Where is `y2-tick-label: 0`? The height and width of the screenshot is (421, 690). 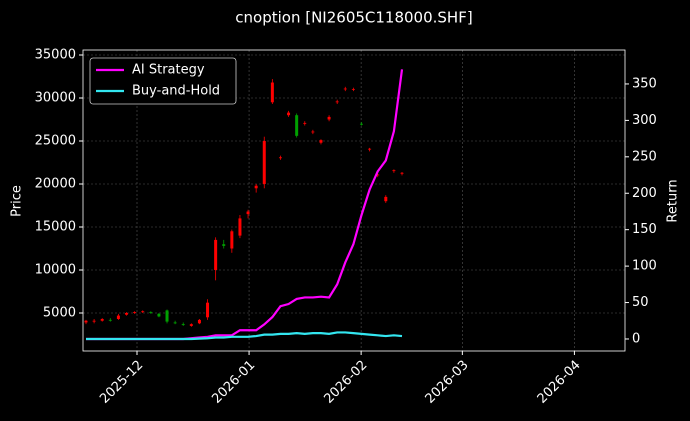
y2-tick-label: 0 is located at coordinates (636, 338).